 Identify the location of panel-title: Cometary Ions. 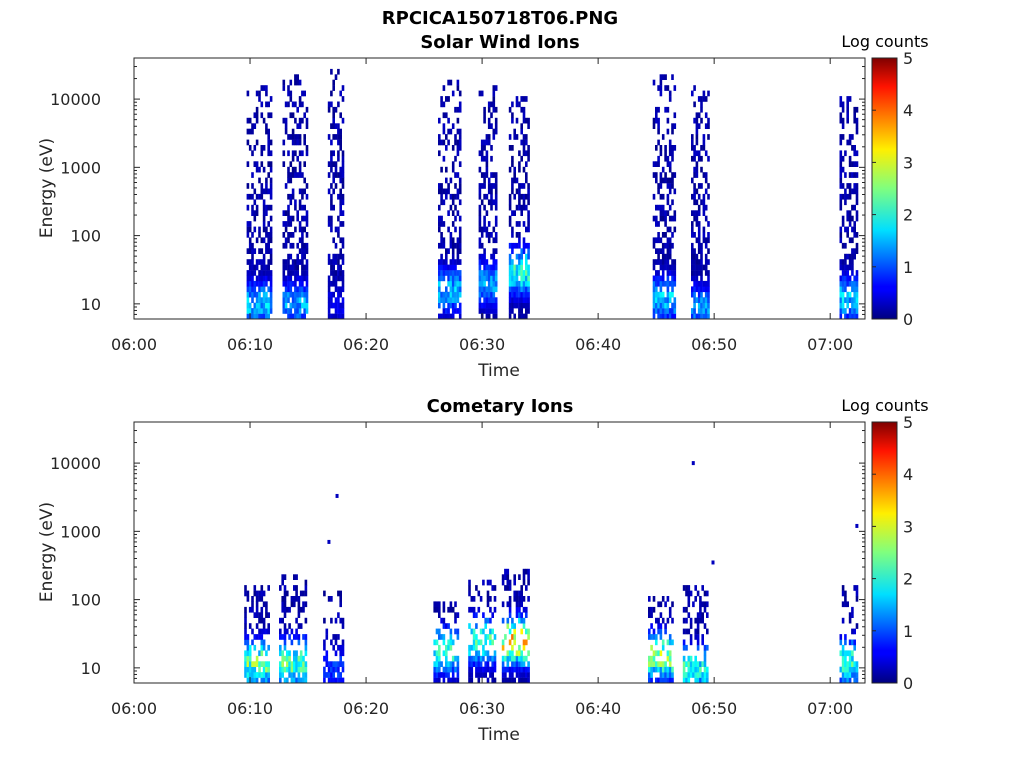
(500, 406).